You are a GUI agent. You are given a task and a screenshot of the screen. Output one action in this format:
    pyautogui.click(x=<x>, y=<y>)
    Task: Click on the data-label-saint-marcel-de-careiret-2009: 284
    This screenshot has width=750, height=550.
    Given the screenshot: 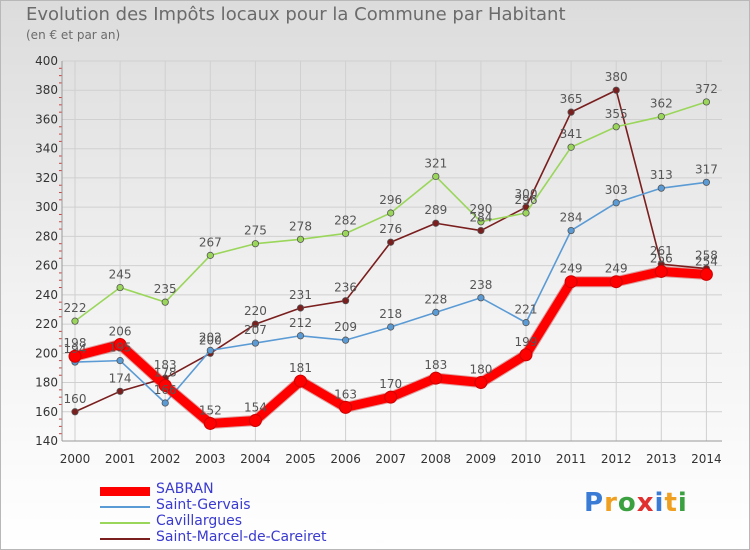 What is the action you would take?
    pyautogui.click(x=480, y=218)
    